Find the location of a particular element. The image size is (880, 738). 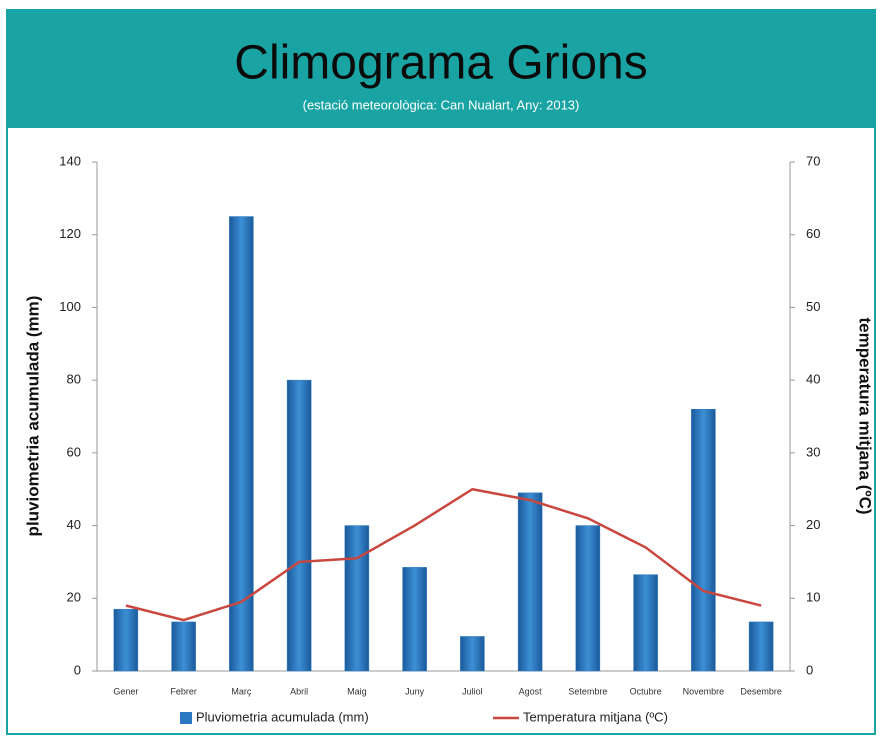

legend-swatch is located at coordinates (186, 718).